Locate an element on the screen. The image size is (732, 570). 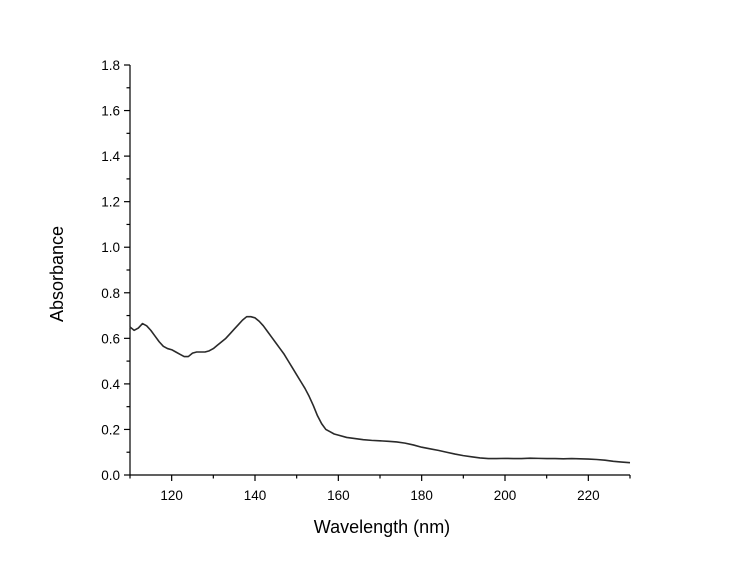
x-axis-ticks: 120 140 160 180 200 220 is located at coordinates (380, 489).